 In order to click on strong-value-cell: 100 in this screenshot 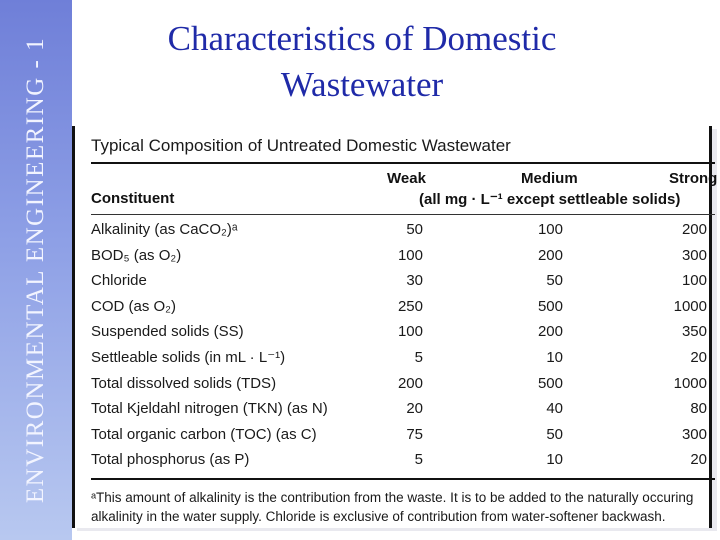, I will do `click(694, 281)`.